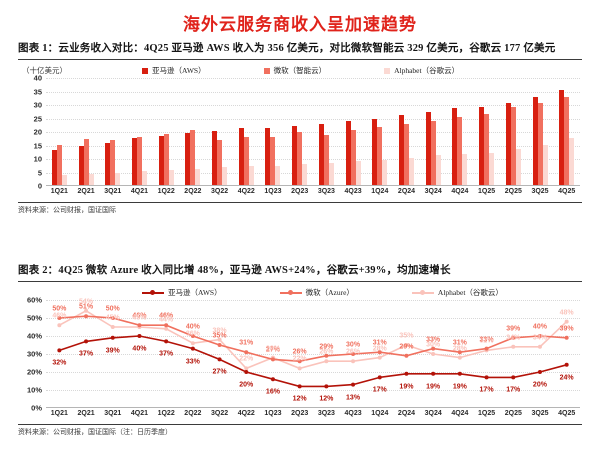 Image resolution: width=600 pixels, height=461 pixels. What do you see at coordinates (387, 70) in the screenshot?
I see `legend-color-swatch-icon` at bounding box center [387, 70].